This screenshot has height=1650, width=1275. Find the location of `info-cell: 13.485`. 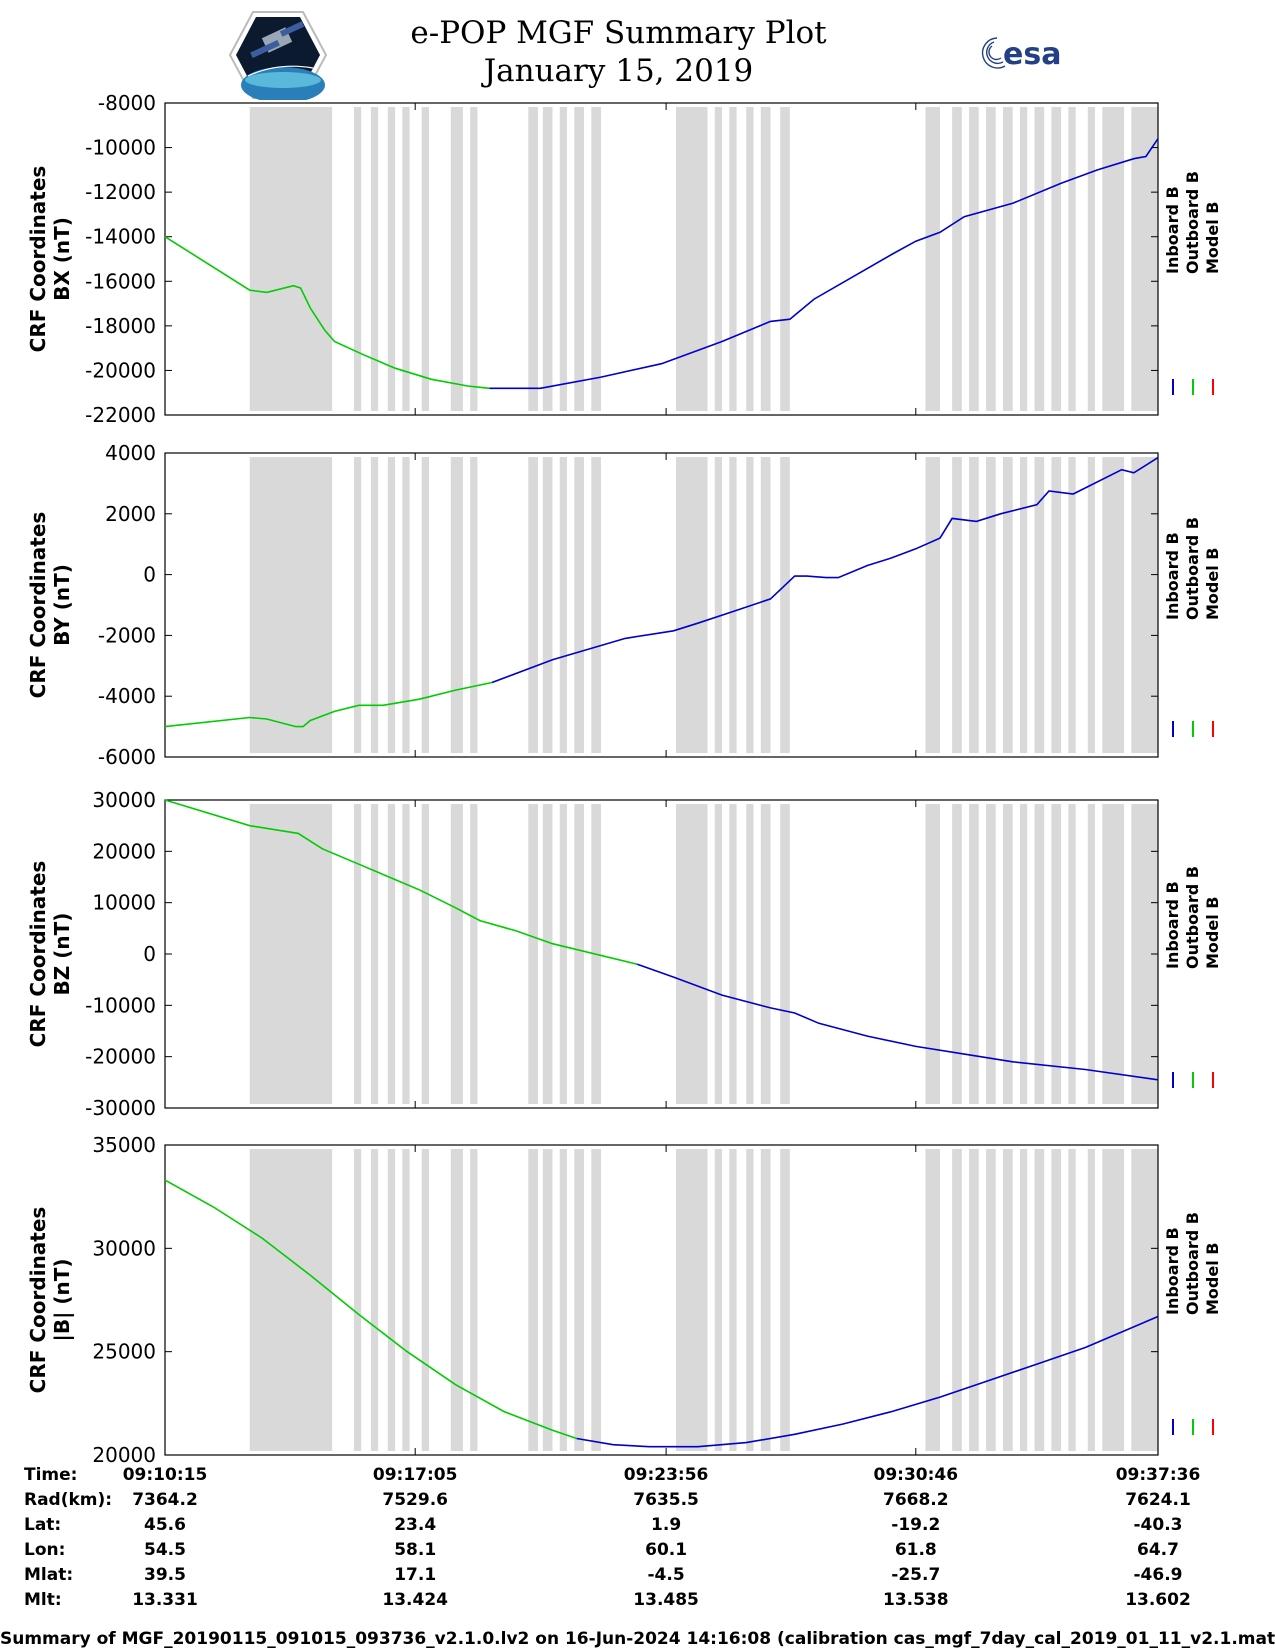

info-cell: 13.485 is located at coordinates (666, 1600).